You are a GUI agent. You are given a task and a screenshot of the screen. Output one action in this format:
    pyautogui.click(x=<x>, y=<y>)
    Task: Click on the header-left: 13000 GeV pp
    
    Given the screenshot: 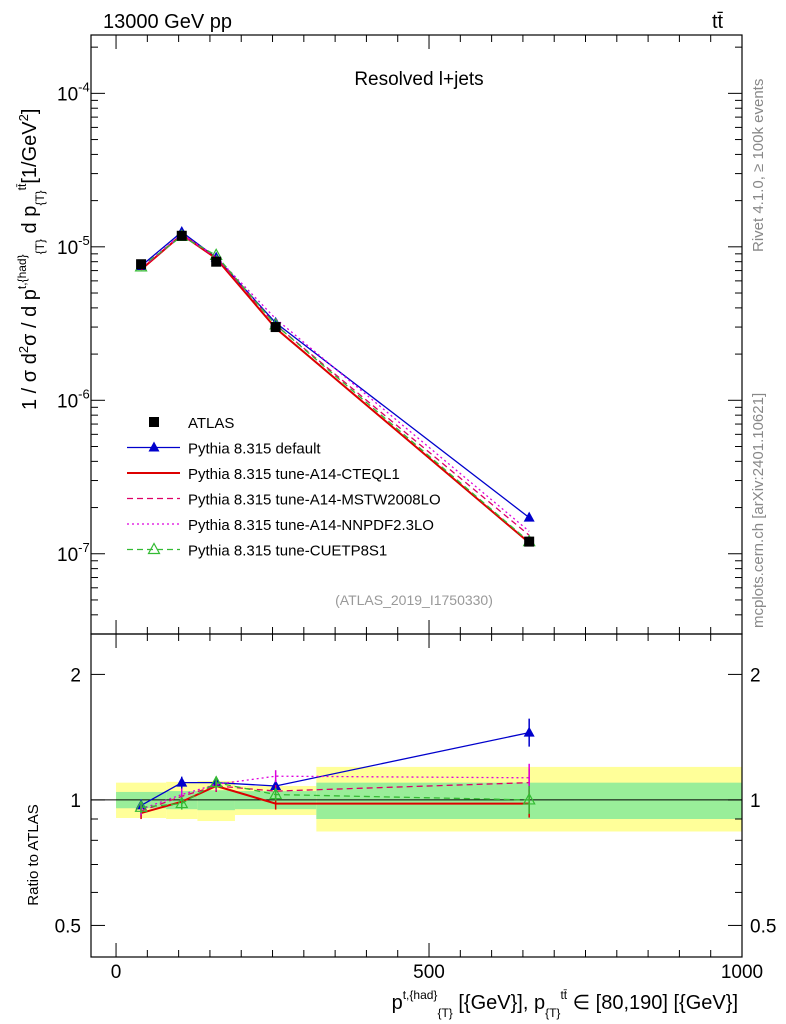 What is the action you would take?
    pyautogui.click(x=167, y=22)
    